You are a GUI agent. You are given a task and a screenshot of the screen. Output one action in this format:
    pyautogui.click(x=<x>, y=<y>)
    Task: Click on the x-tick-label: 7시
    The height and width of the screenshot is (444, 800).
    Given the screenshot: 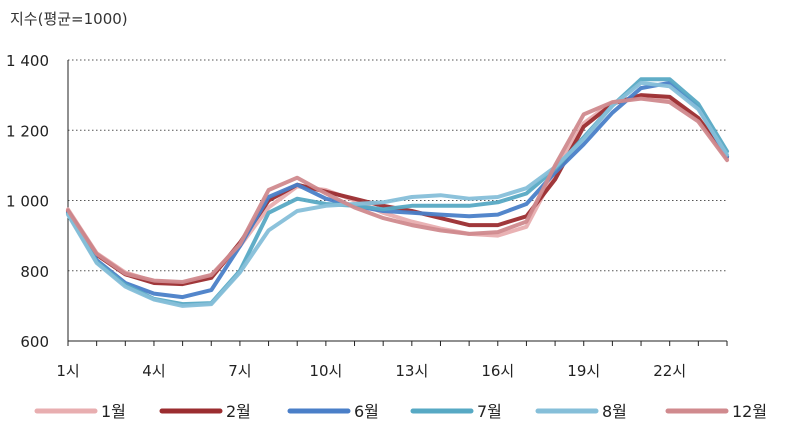 What is the action you would take?
    pyautogui.click(x=239, y=371)
    